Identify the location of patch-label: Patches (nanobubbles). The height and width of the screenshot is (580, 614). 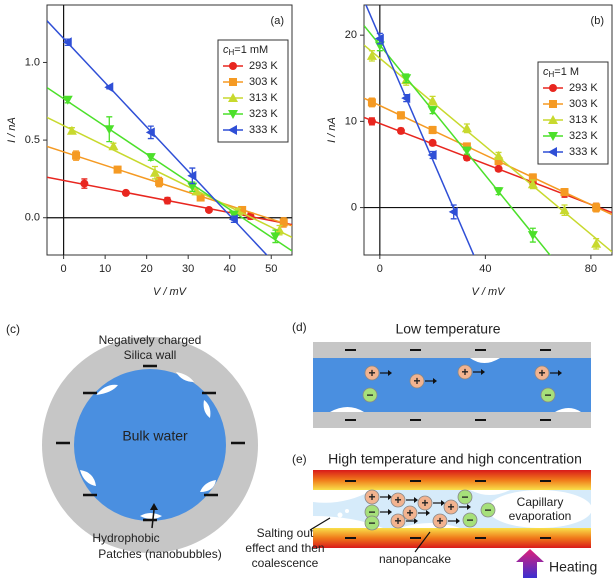
(159, 554).